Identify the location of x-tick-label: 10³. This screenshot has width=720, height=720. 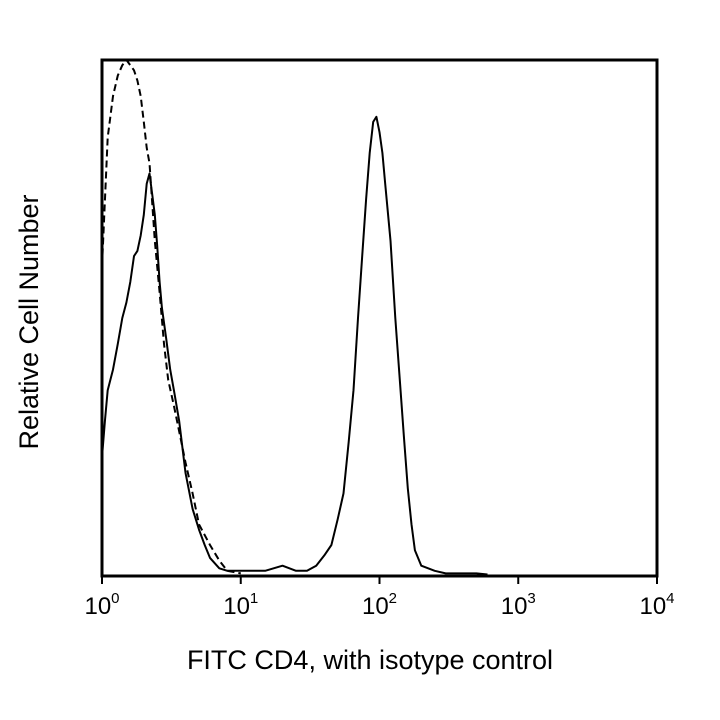
(518, 605).